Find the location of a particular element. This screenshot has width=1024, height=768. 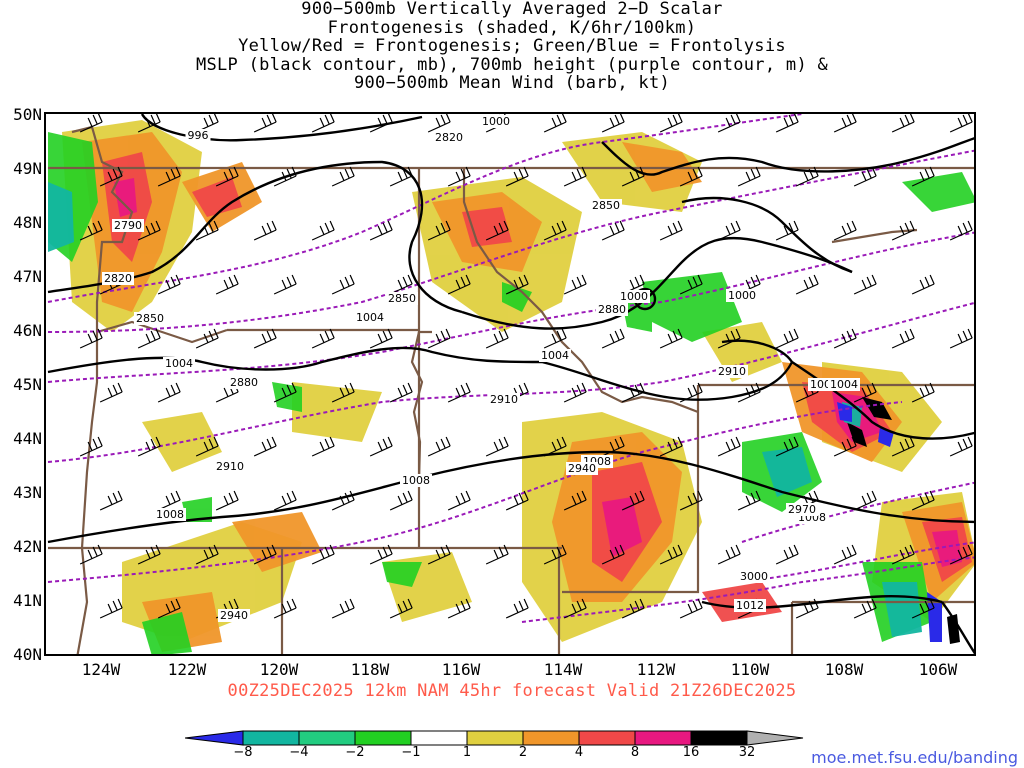

height-contour-label: 2820 is located at coordinates (449, 137).